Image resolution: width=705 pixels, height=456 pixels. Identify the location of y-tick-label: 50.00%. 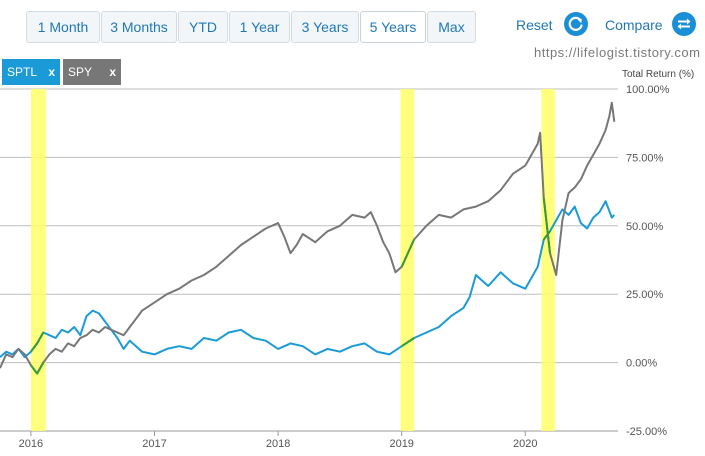
(645, 227).